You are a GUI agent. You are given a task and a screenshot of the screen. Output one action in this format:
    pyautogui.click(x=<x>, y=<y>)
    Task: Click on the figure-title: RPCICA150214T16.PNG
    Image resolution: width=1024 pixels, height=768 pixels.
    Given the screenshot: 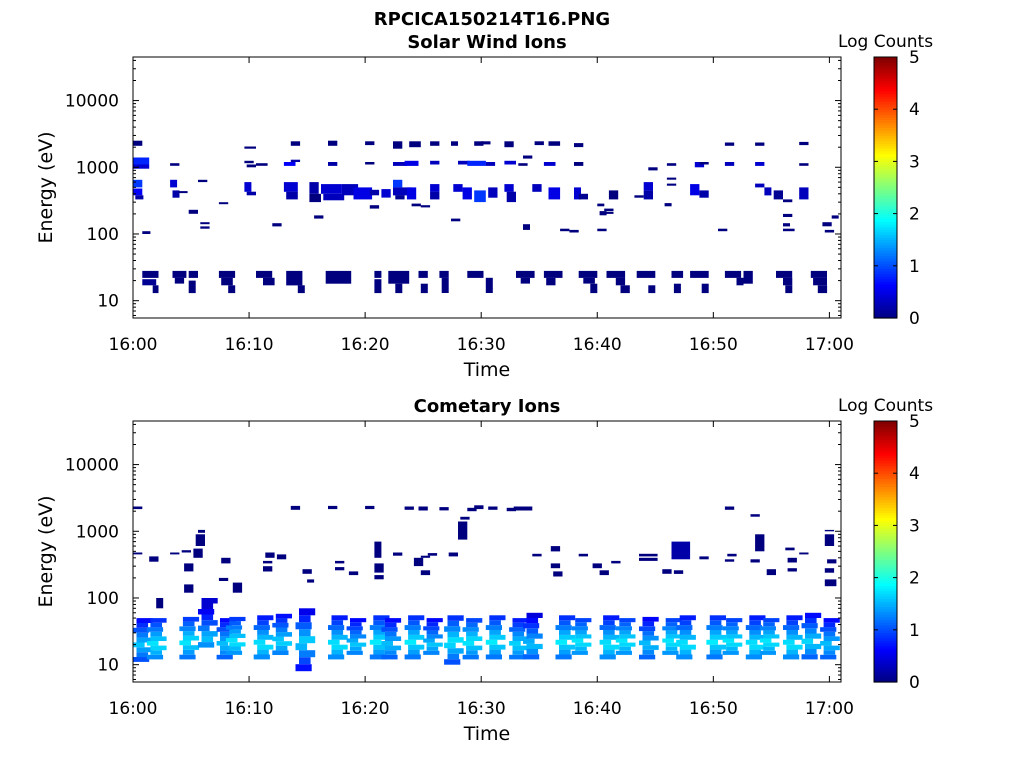 What is the action you would take?
    pyautogui.click(x=492, y=19)
    